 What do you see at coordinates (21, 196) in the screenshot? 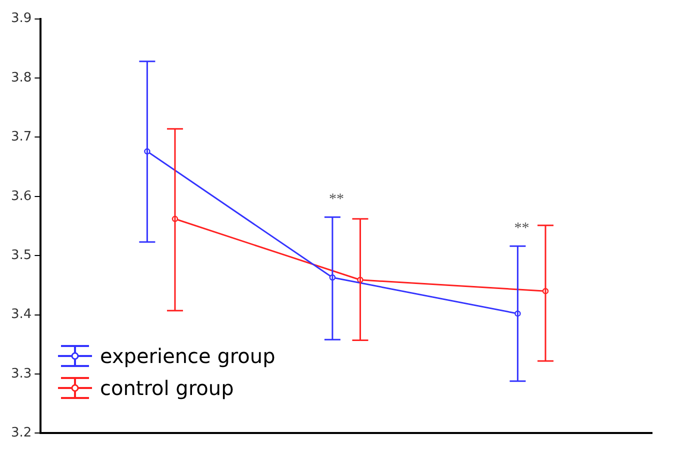
I see `y-tick-label: 3.6` at bounding box center [21, 196].